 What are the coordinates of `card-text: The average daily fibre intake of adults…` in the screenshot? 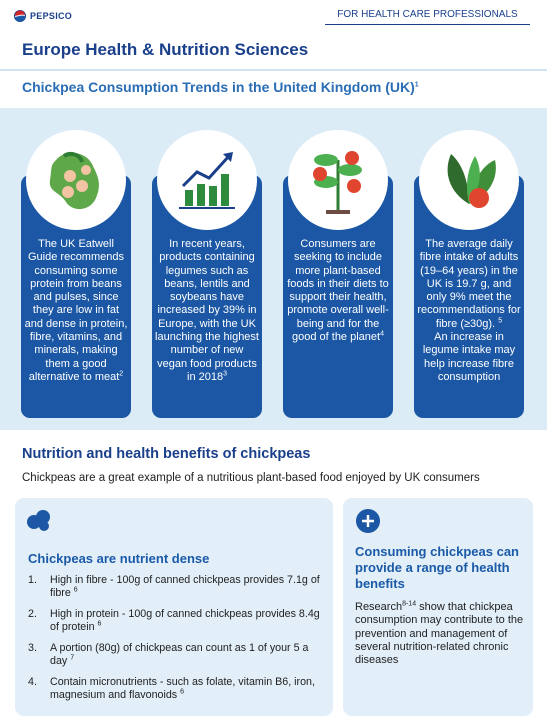 It's located at (469, 311).